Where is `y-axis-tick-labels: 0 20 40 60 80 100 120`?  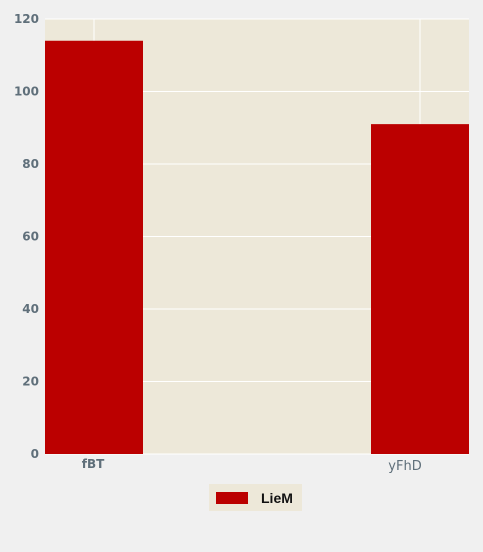
y-axis-tick-labels: 0 20 40 60 80 100 120 is located at coordinates (26, 236).